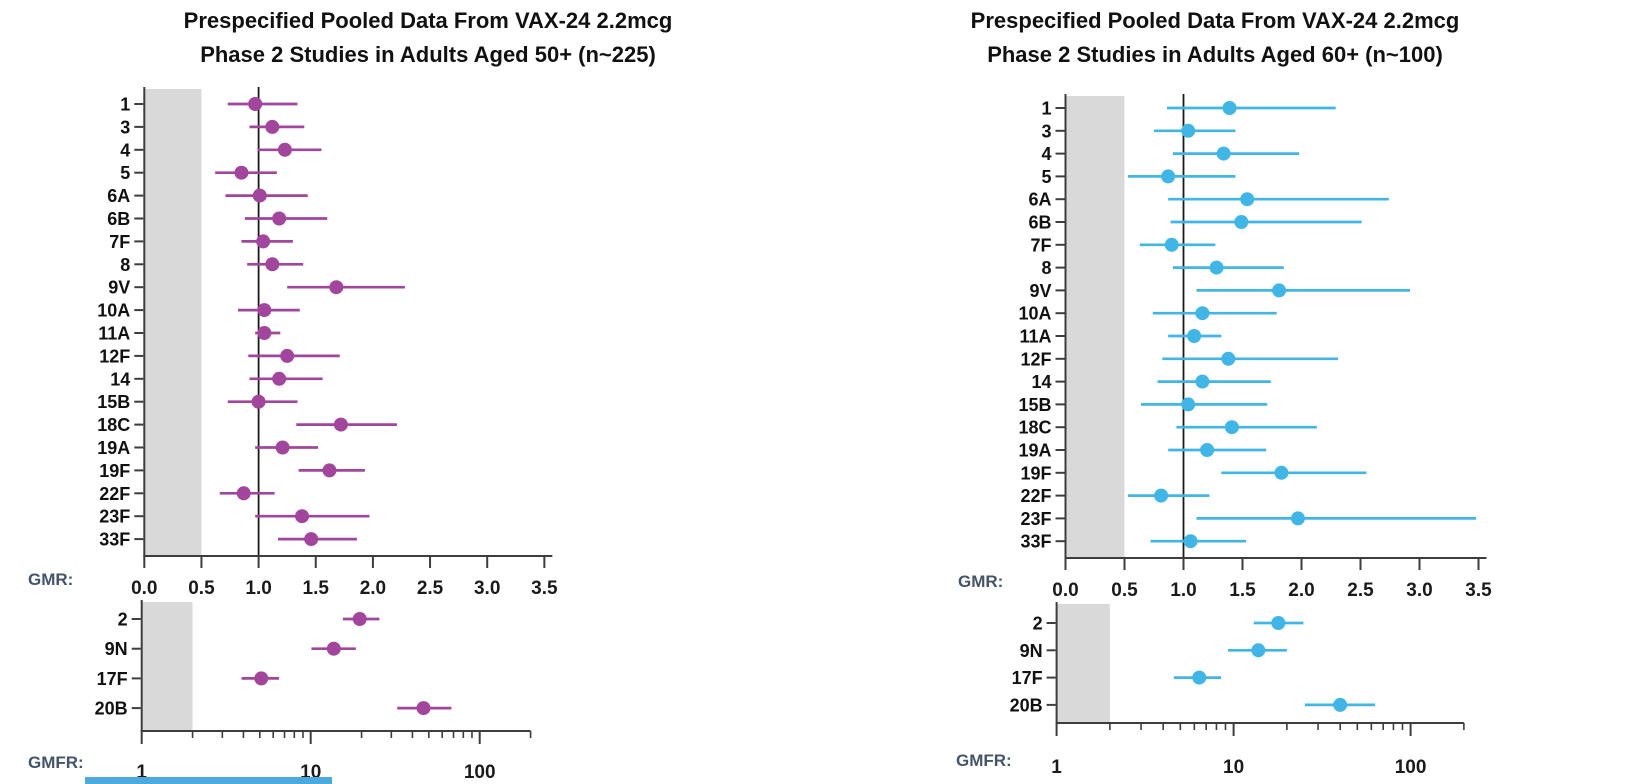 The width and height of the screenshot is (1642, 784). What do you see at coordinates (119, 242) in the screenshot?
I see `left-top-category-label: 7F` at bounding box center [119, 242].